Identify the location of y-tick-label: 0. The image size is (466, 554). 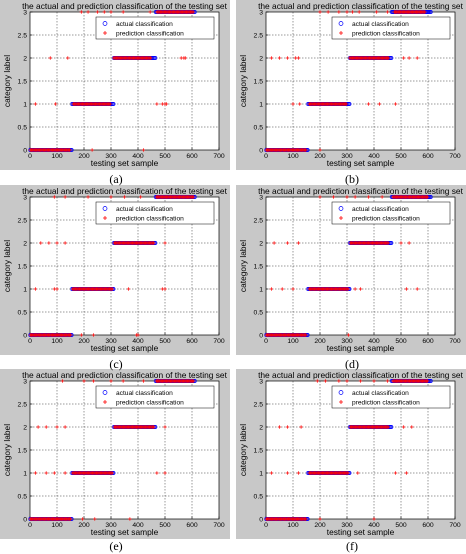
(261, 335).